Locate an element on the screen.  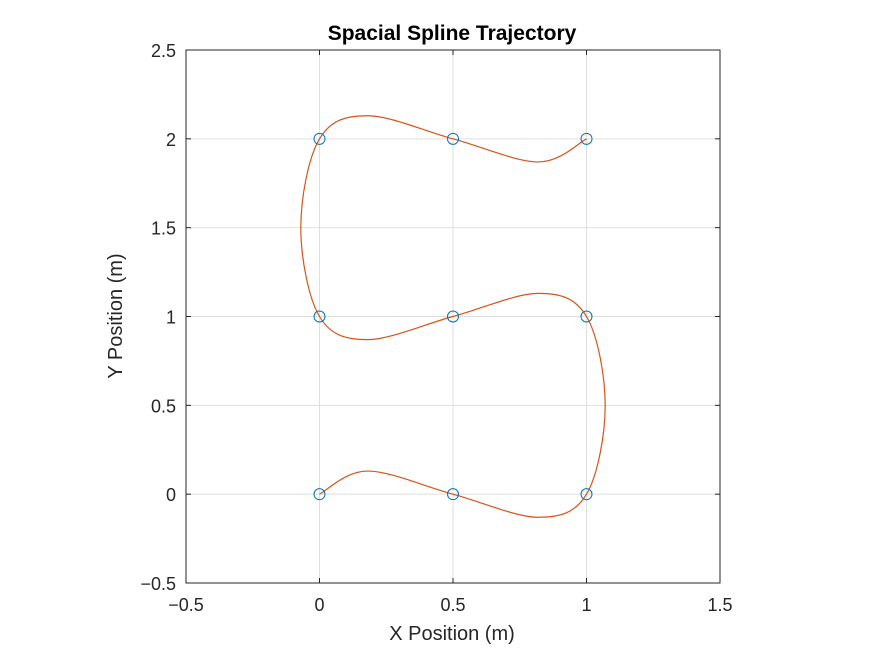
x-tick-label: 1 is located at coordinates (586, 605).